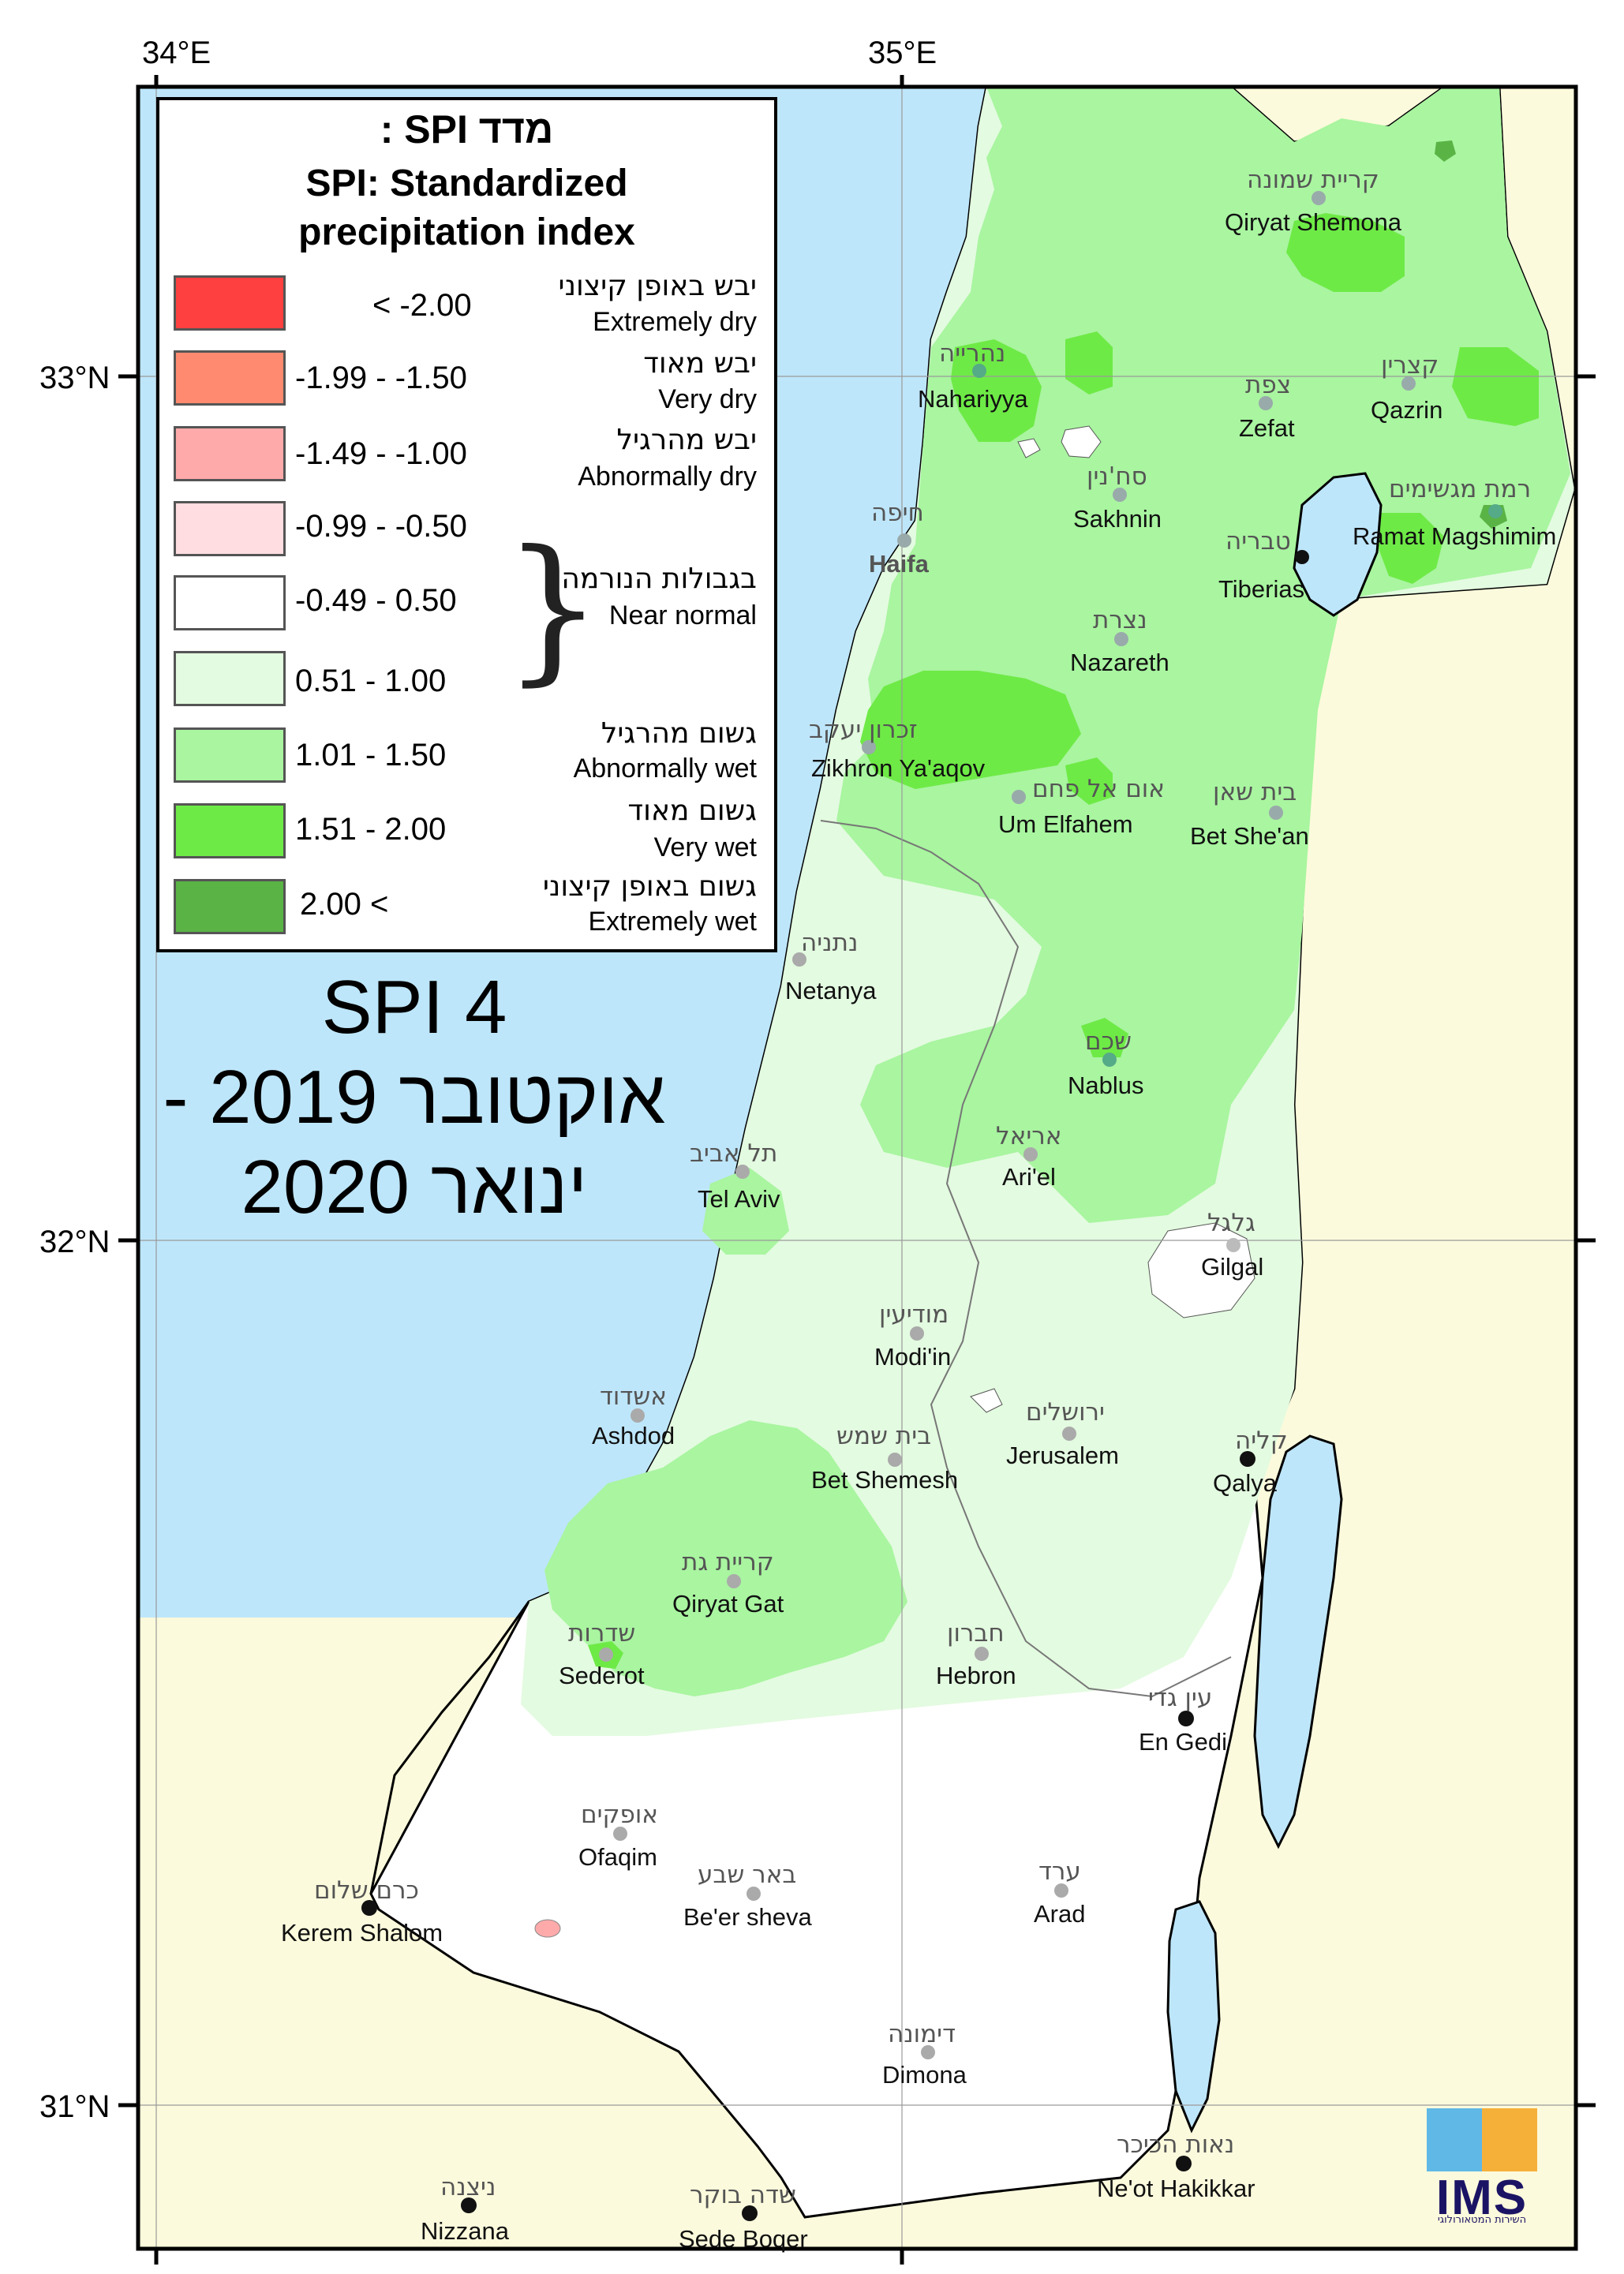  Describe the element at coordinates (467, 129) in the screenshot. I see `legend-title-he: מדד SPI :` at that location.